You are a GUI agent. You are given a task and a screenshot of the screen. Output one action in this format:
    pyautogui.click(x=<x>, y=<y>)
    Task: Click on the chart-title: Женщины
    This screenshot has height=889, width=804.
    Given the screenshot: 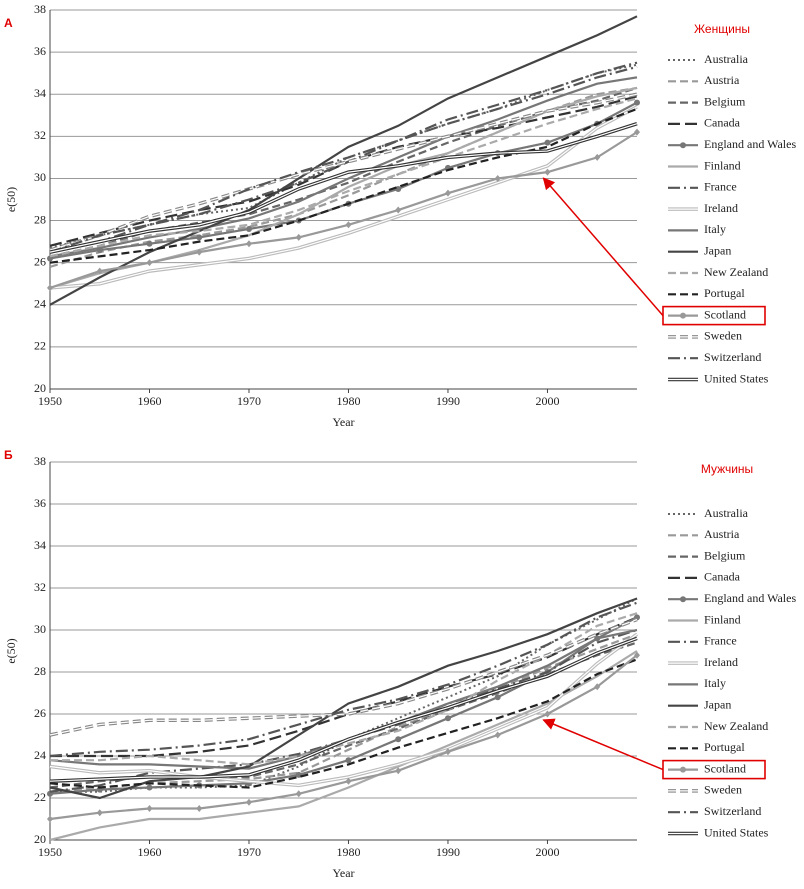 What is the action you would take?
    pyautogui.click(x=722, y=29)
    